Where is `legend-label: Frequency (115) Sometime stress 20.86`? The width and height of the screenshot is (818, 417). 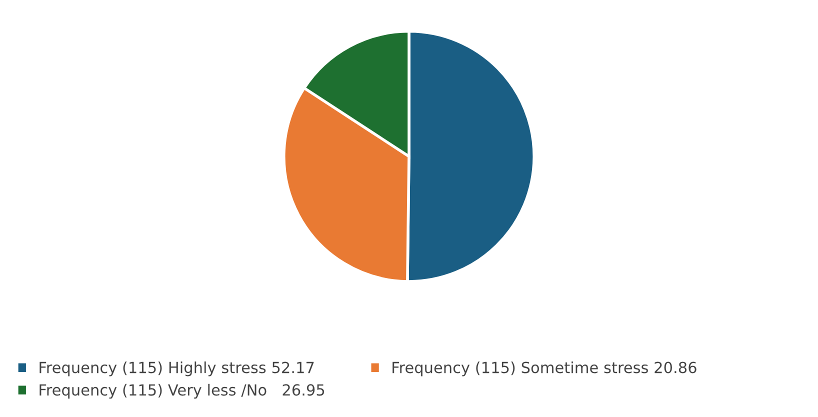 legend-label: Frequency (115) Sometime stress 20.86 is located at coordinates (544, 368).